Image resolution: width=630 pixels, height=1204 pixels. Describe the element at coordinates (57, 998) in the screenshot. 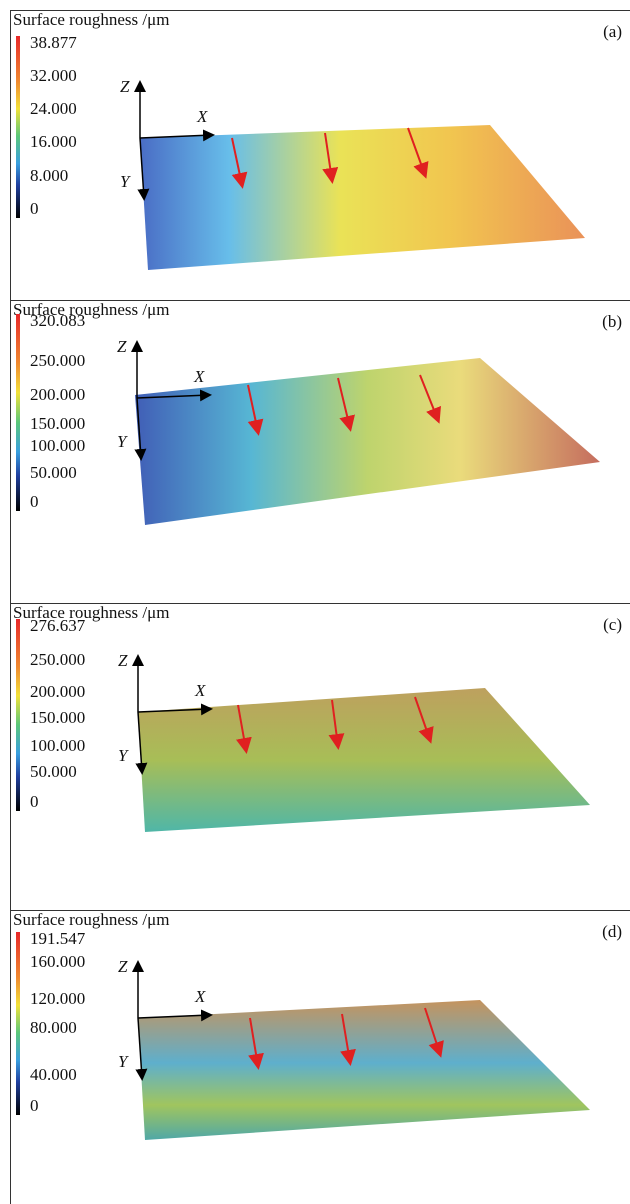

I see `colorbar-label: 120.000` at that location.